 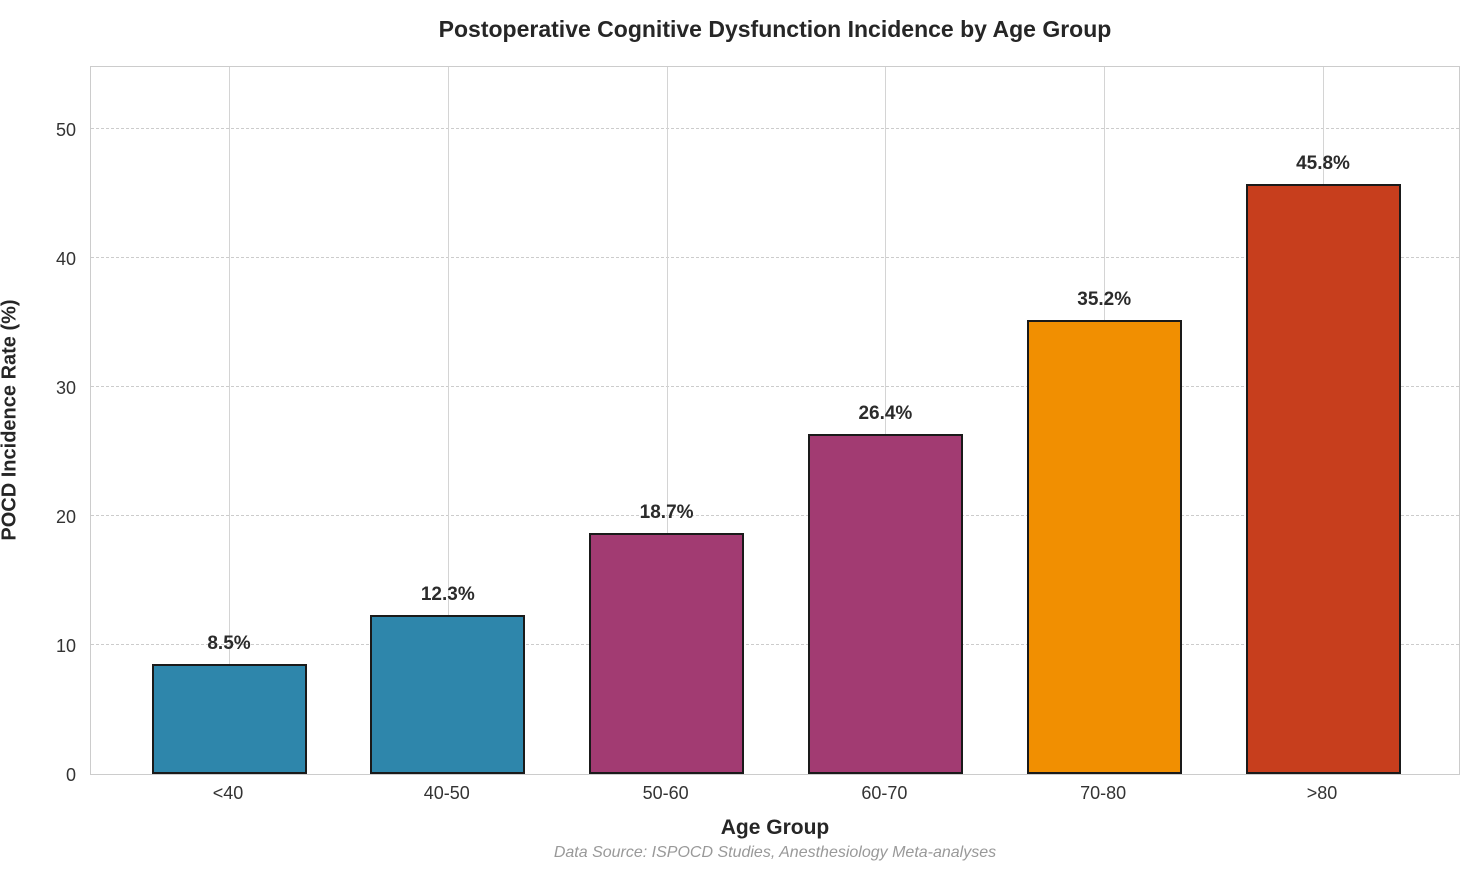 What do you see at coordinates (1103, 793) in the screenshot?
I see `x-tick-label: 70-80` at bounding box center [1103, 793].